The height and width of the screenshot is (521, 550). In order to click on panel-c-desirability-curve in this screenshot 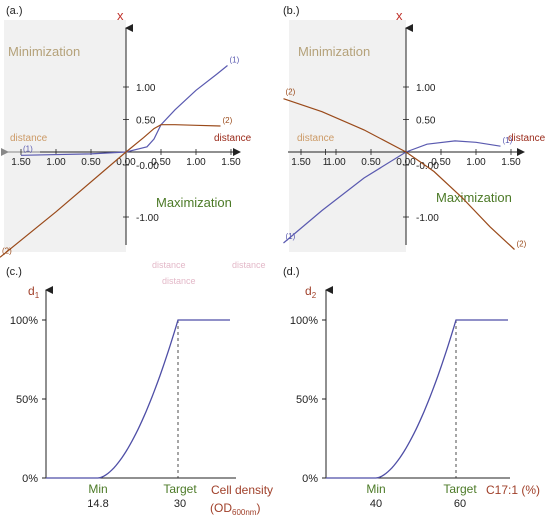, I will do `click(138, 399)`.